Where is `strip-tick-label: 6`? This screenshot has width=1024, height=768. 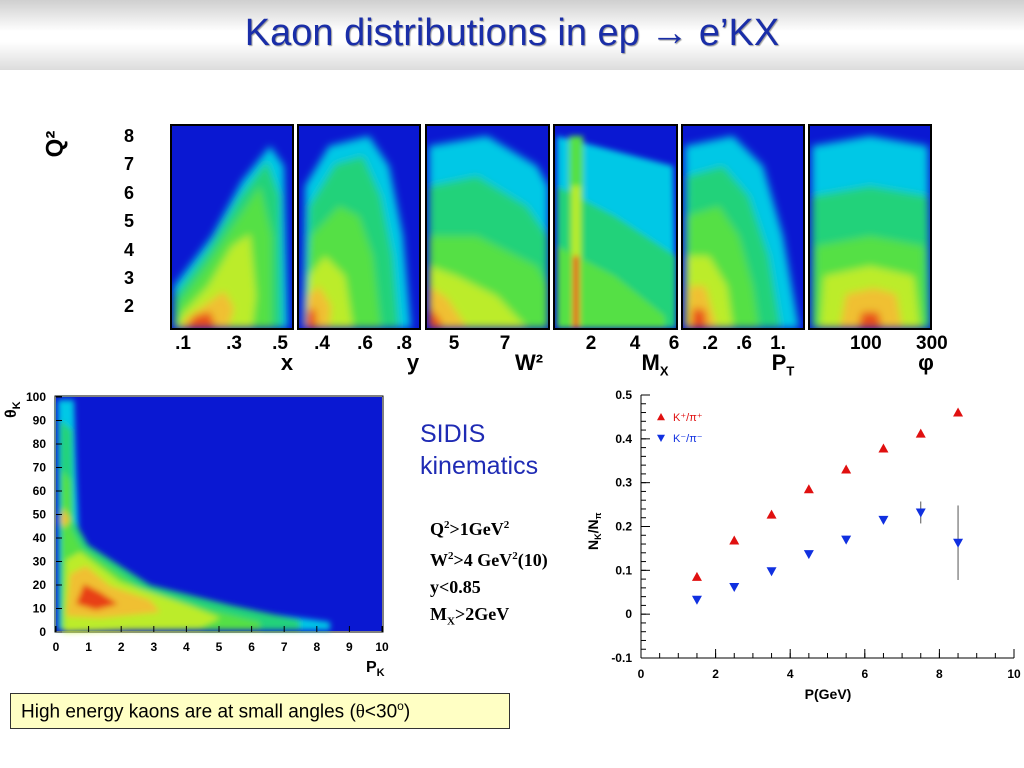 strip-tick-label: 6 is located at coordinates (674, 343).